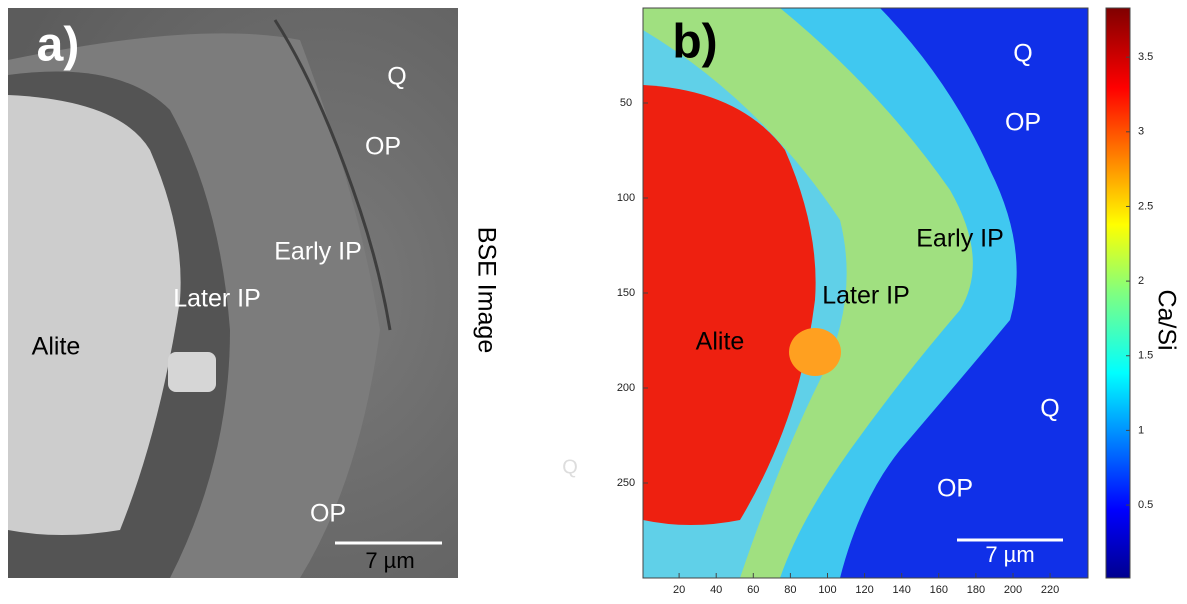 Image resolution: width=1187 pixels, height=604 pixels. I want to click on colorbar-tick-label: 1.5, so click(1145, 356).